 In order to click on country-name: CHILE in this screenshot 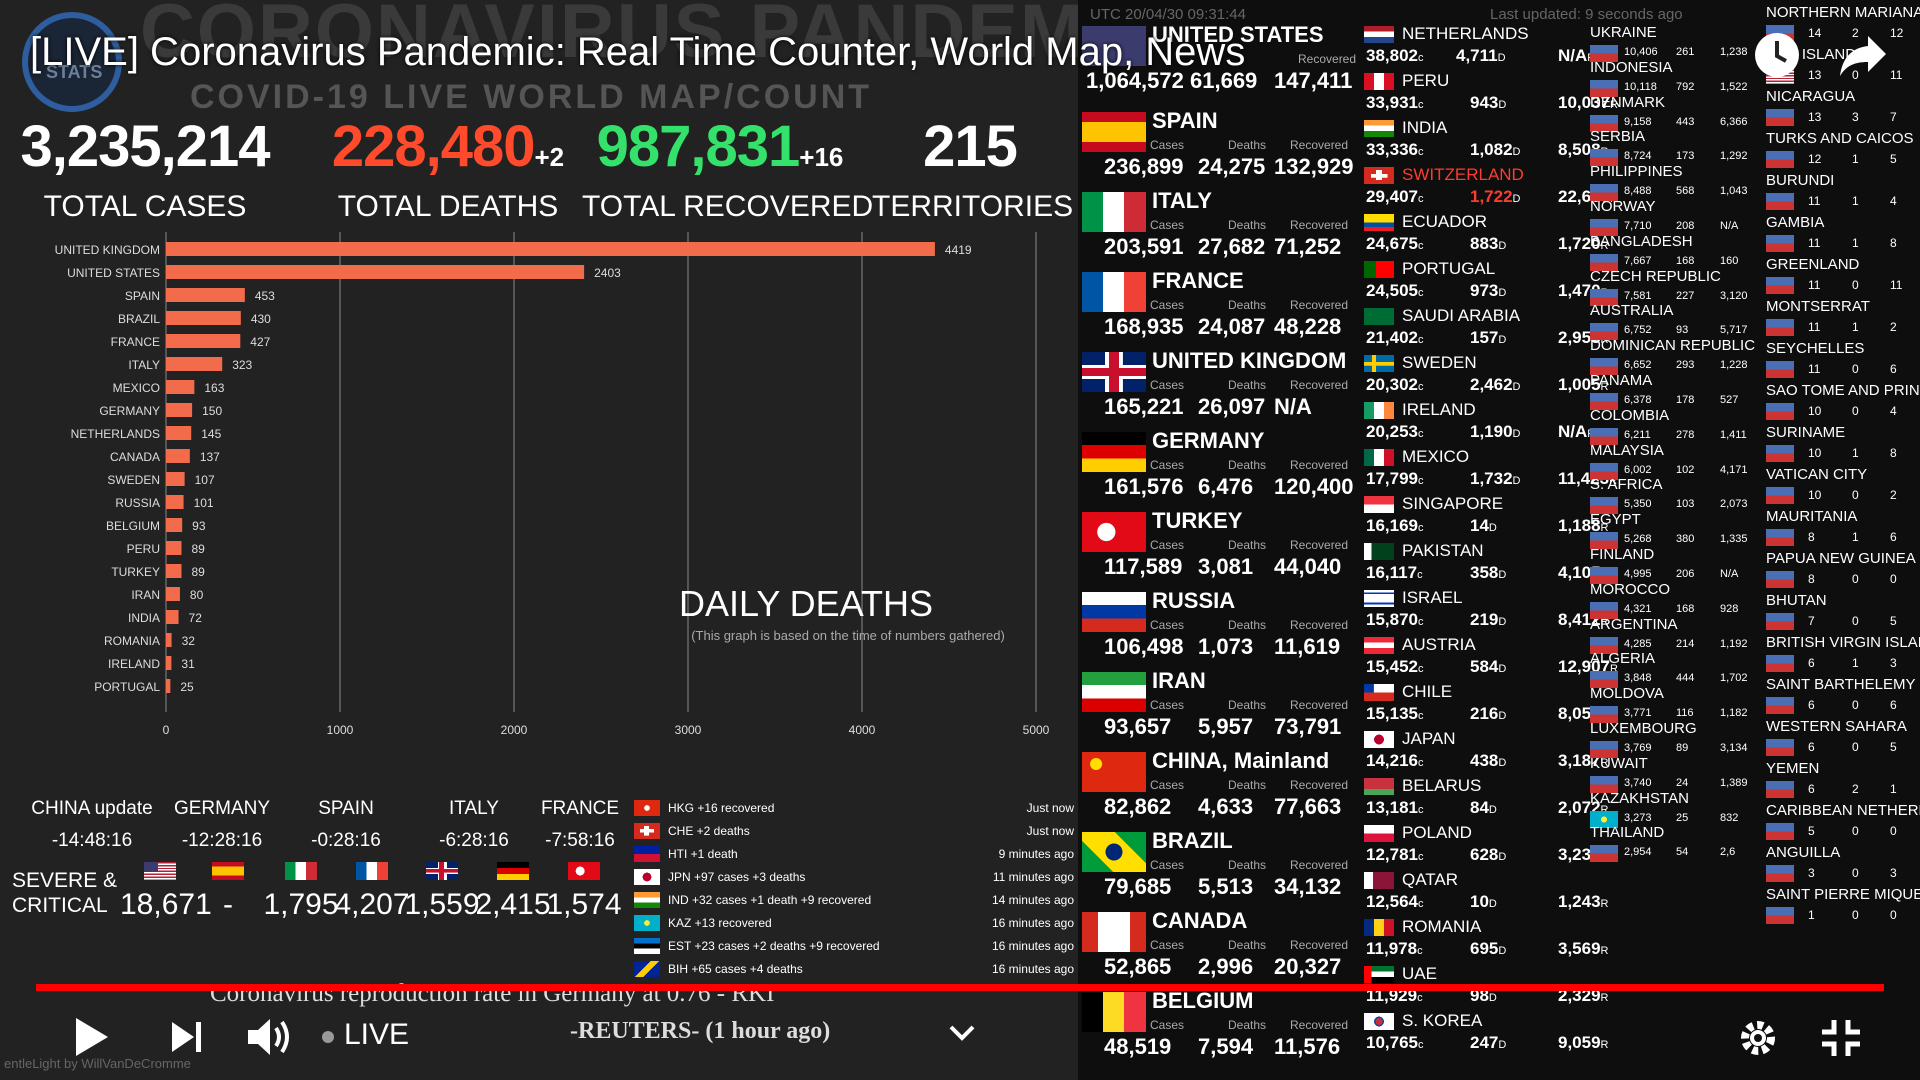, I will do `click(1427, 691)`.